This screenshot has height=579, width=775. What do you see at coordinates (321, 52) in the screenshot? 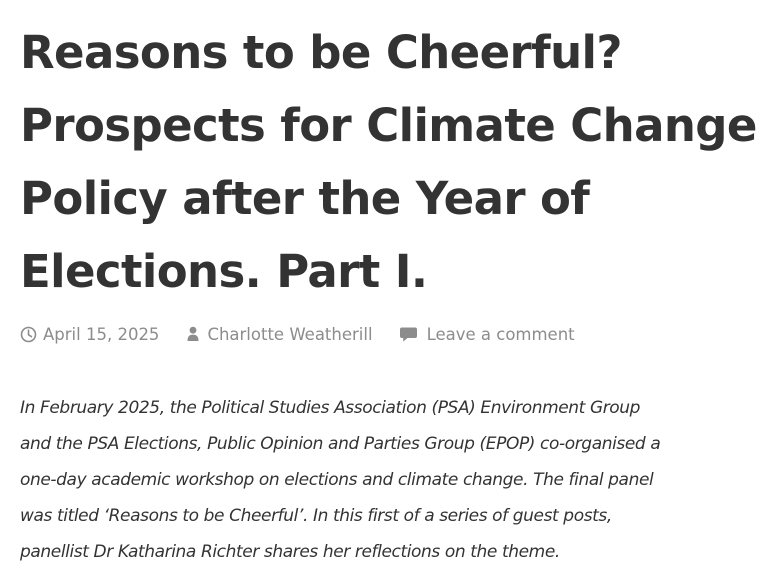
I see `post-title-line: Reasons to be Cheerful?` at bounding box center [321, 52].